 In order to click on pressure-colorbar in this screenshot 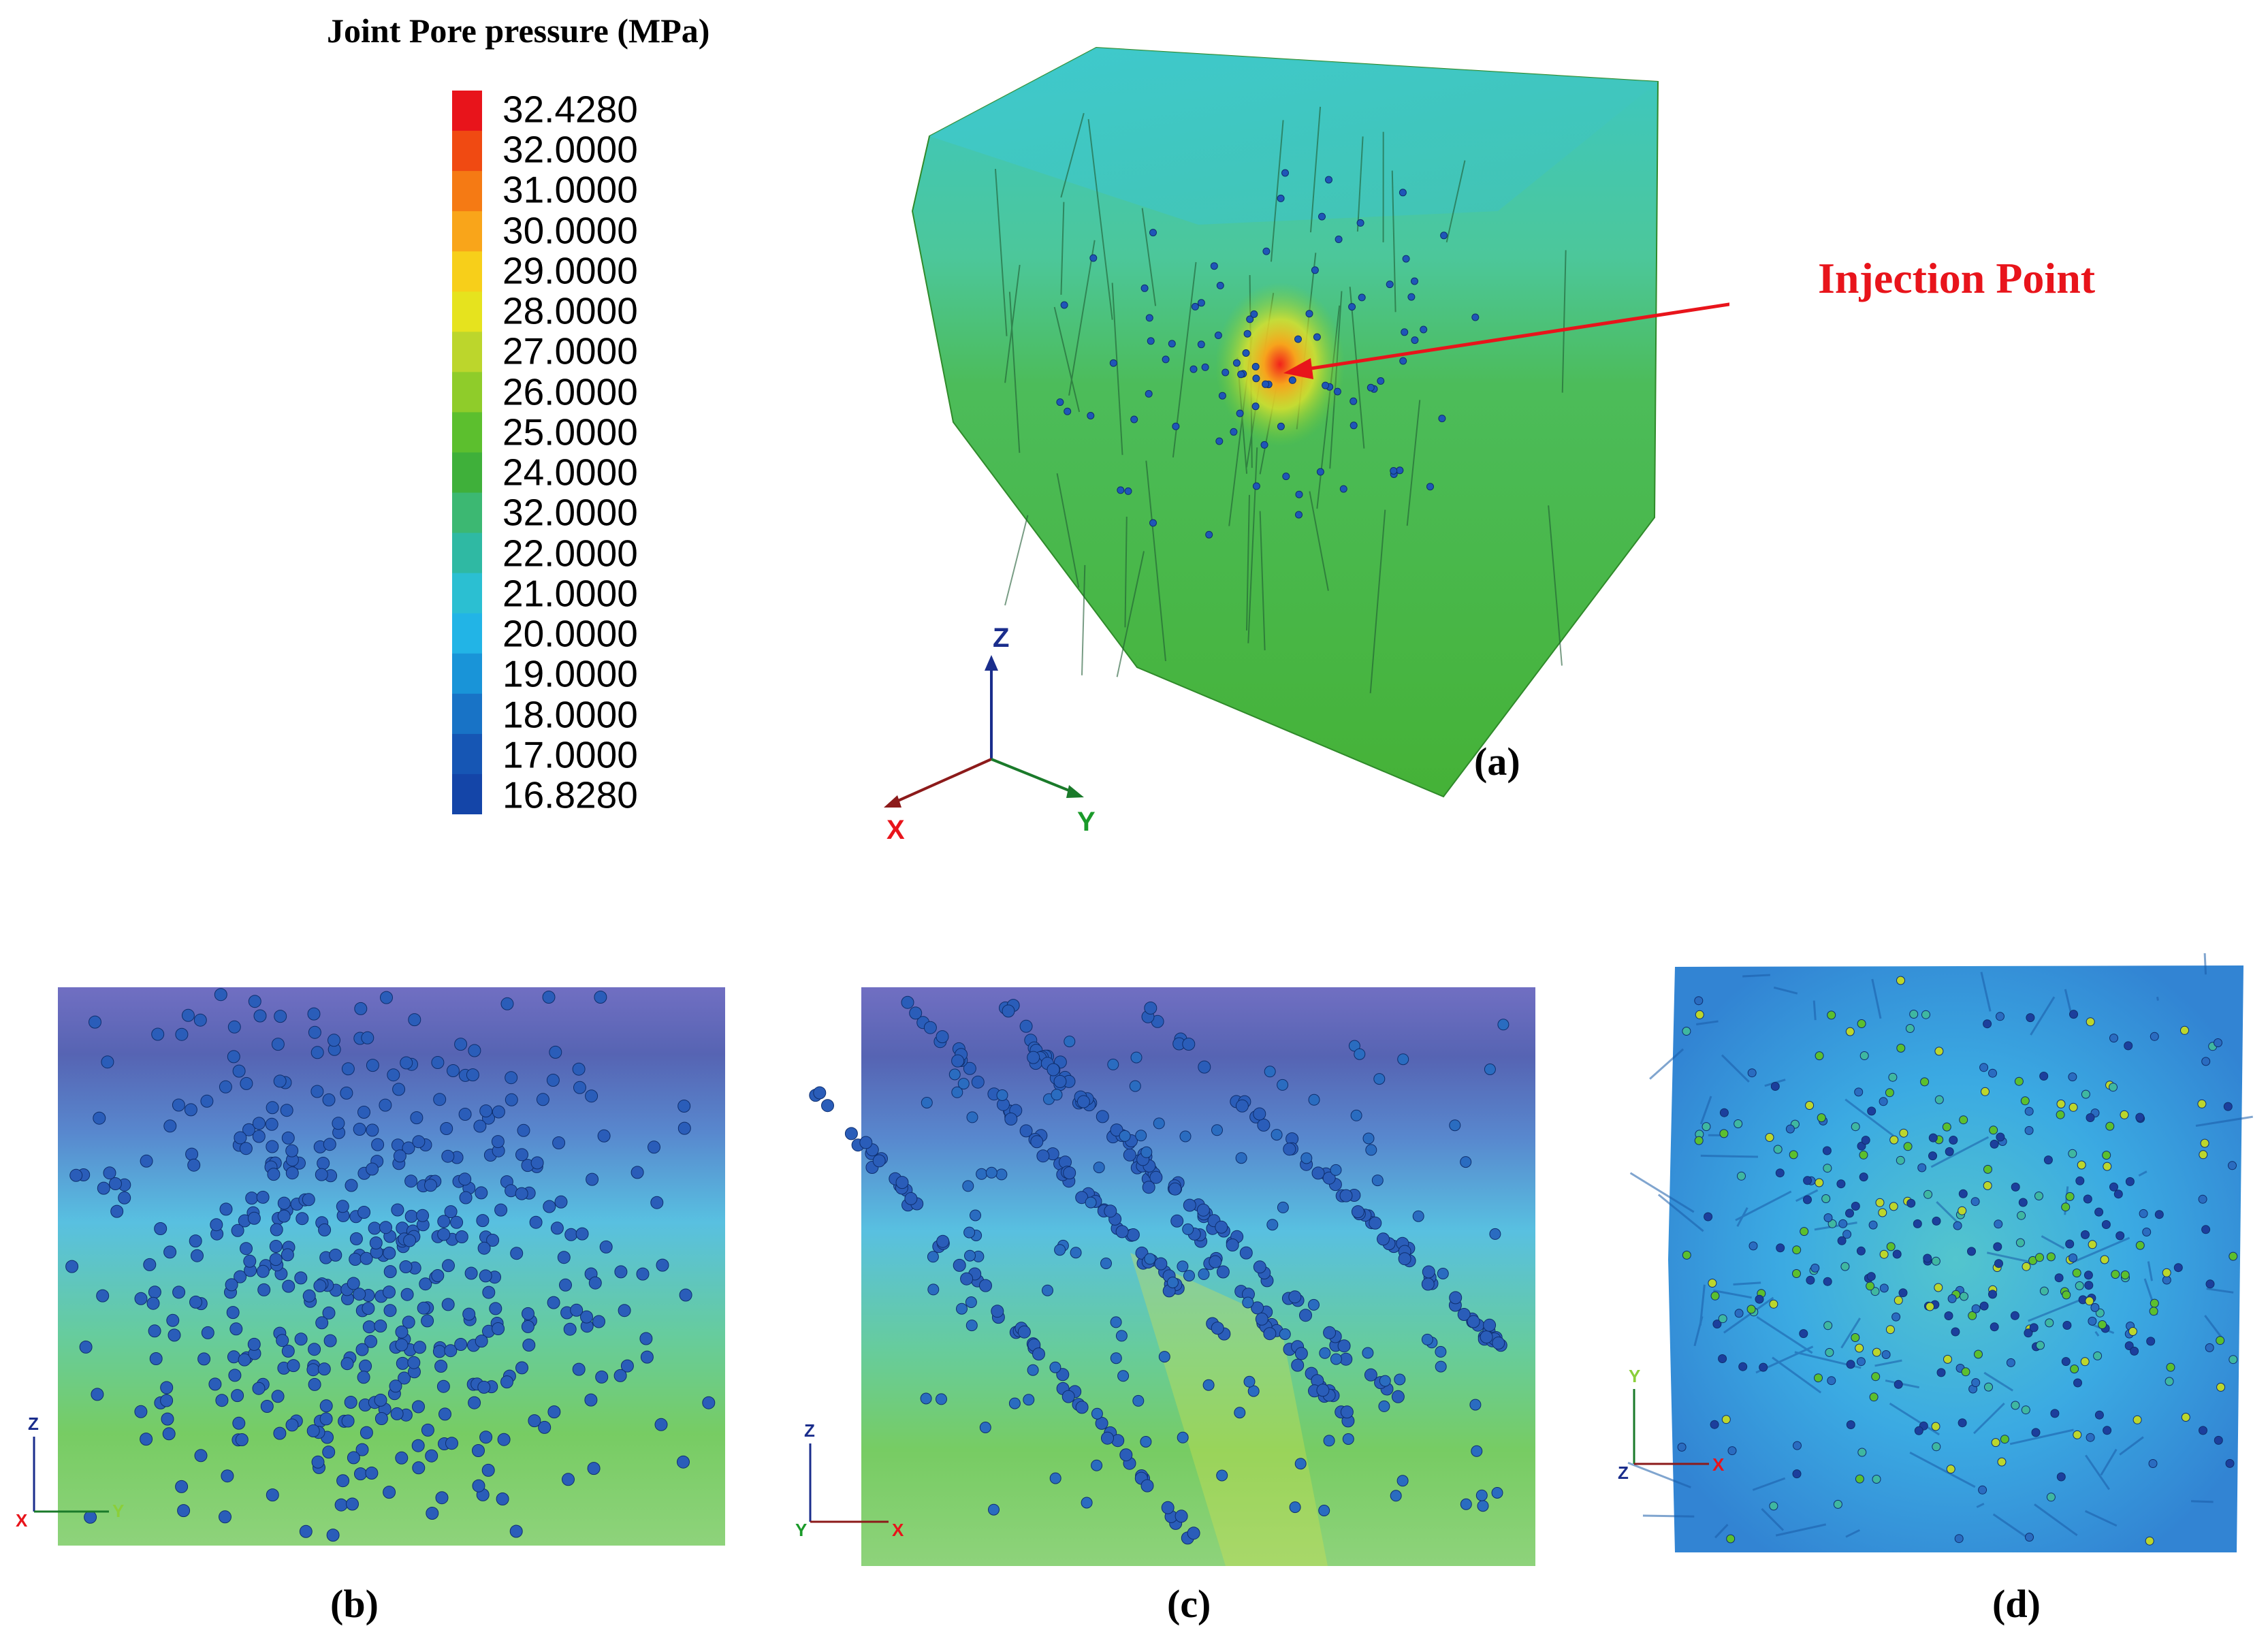, I will do `click(467, 452)`.